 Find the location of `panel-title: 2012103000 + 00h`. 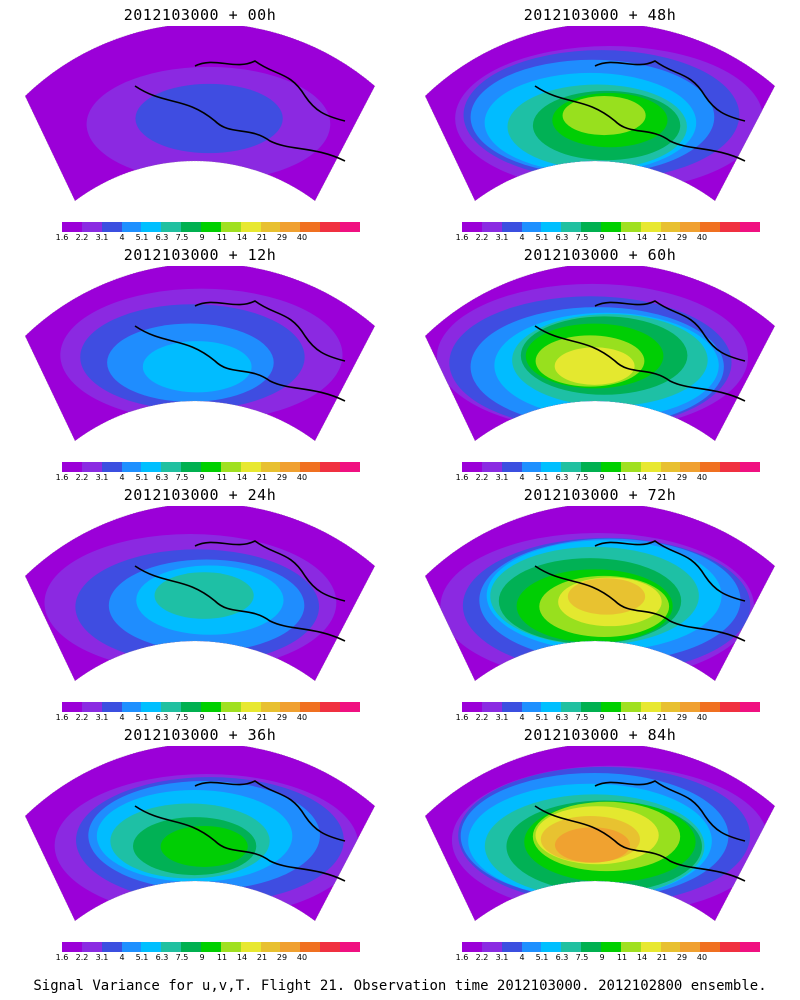

panel-title: 2012103000 + 00h is located at coordinates (200, 15).